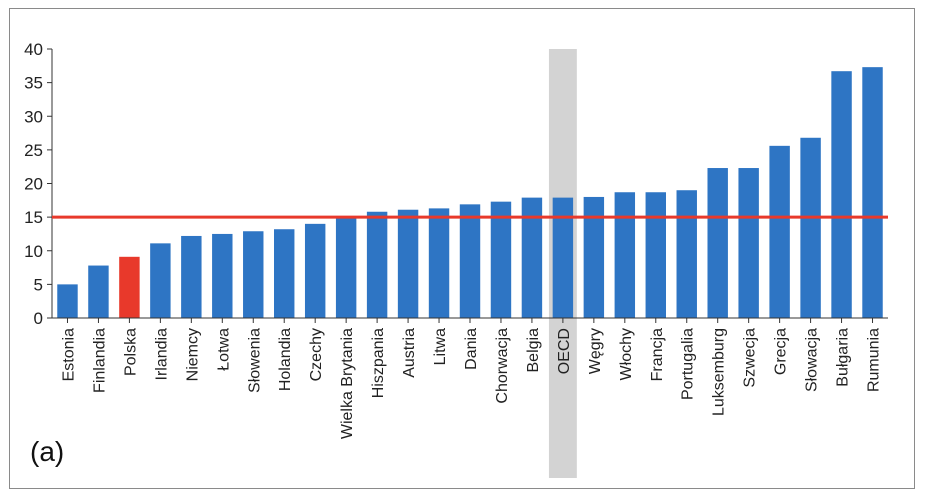 The width and height of the screenshot is (926, 499). Describe the element at coordinates (409, 353) in the screenshot. I see `category-label: Austria` at that location.